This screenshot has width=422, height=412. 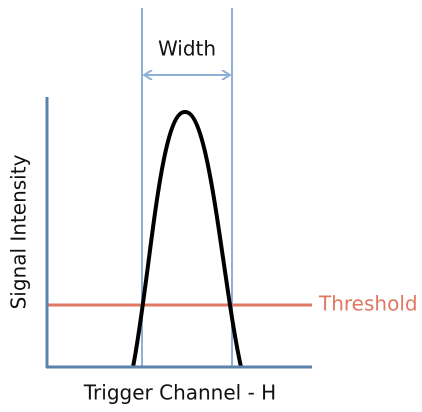 What do you see at coordinates (187, 49) in the screenshot?
I see `width-label: Width` at bounding box center [187, 49].